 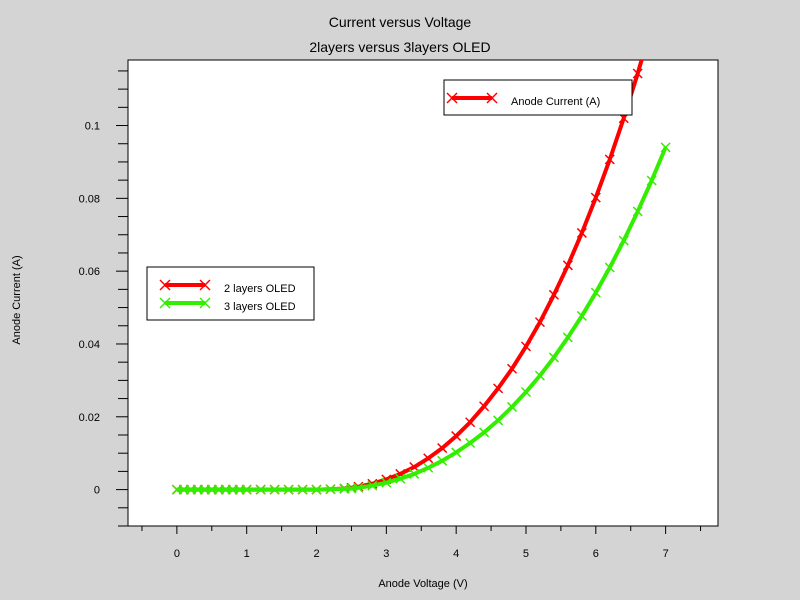 What do you see at coordinates (89, 272) in the screenshot?
I see `y-tick-label: 0.06` at bounding box center [89, 272].